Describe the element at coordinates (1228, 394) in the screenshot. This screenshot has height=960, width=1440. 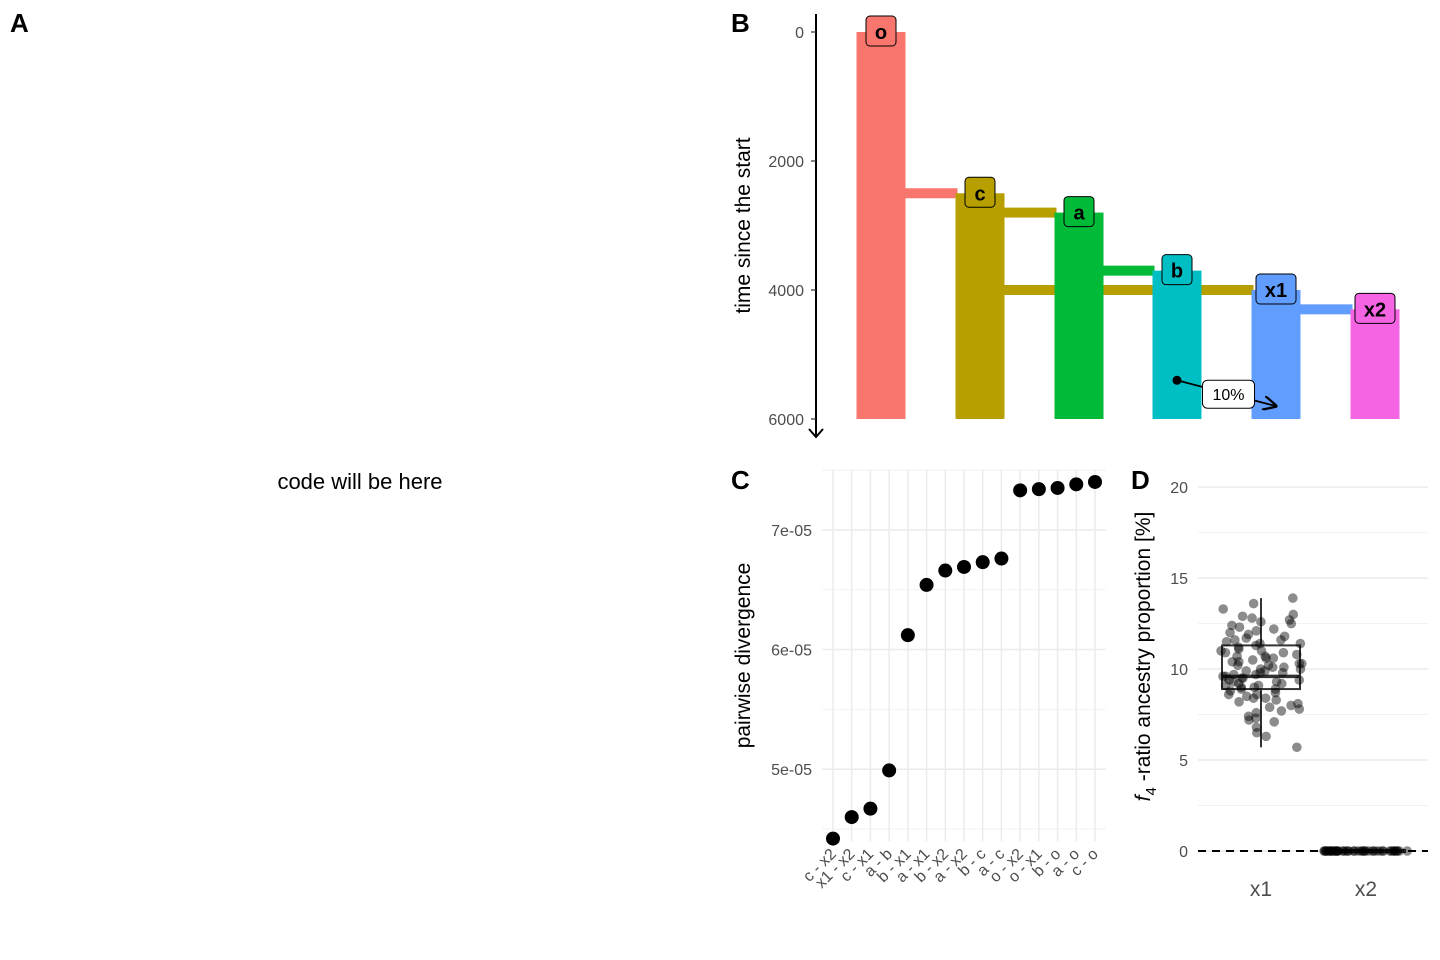
I see `gene-flow-label-box` at that location.